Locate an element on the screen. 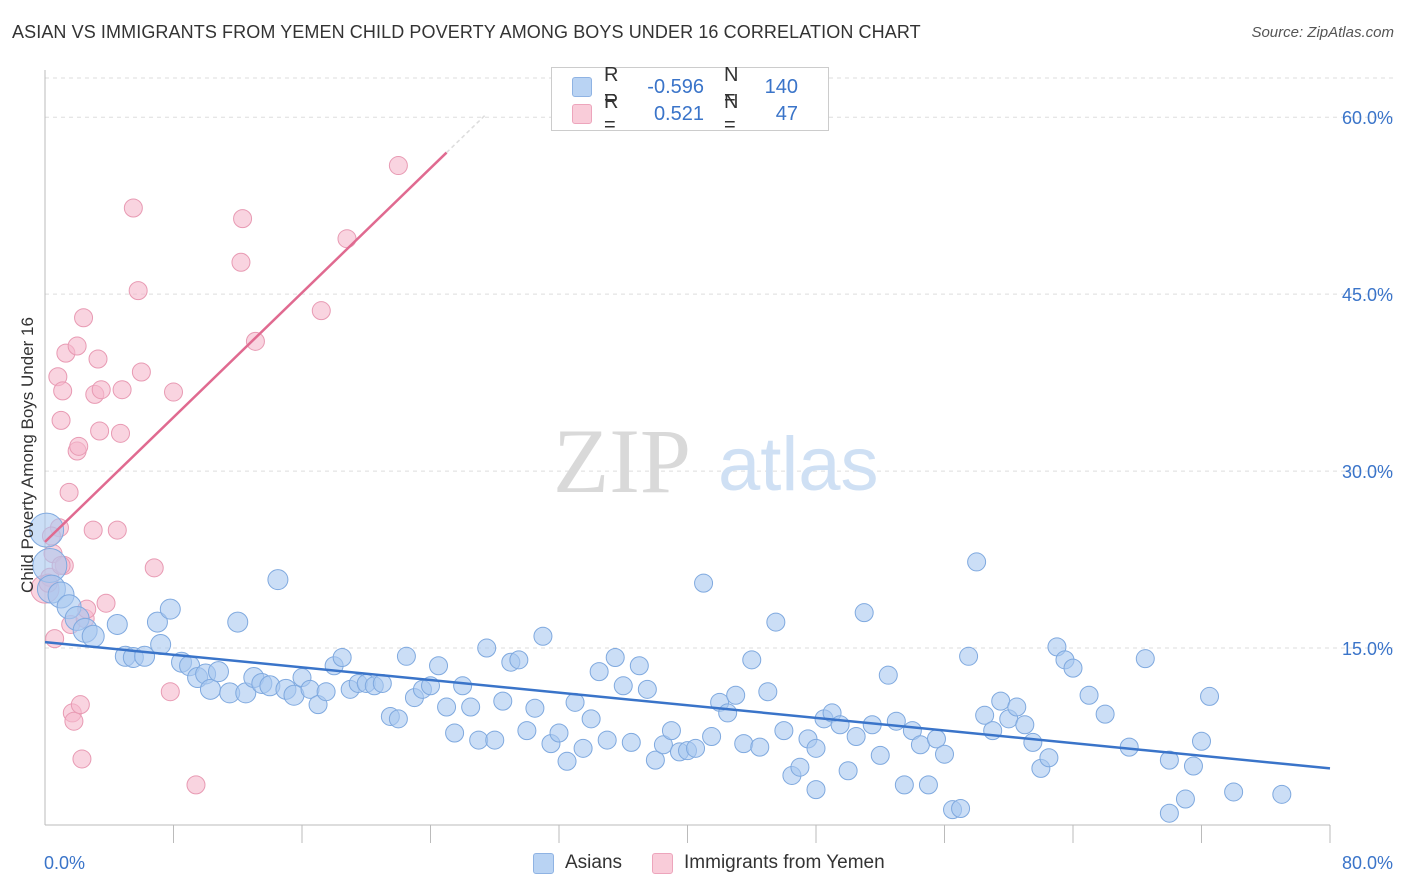 This screenshot has height=892, width=1406. series-legend: Asians Immigrants from Yemen is located at coordinates (724, 863).